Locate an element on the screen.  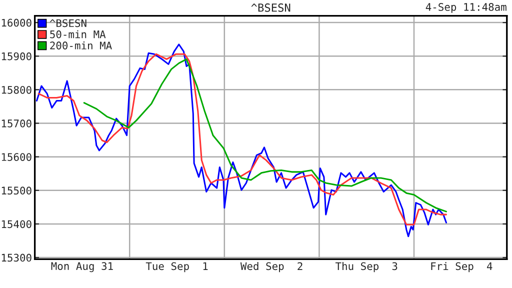
chart-title: ^BSESN is located at coordinates (270, 7).